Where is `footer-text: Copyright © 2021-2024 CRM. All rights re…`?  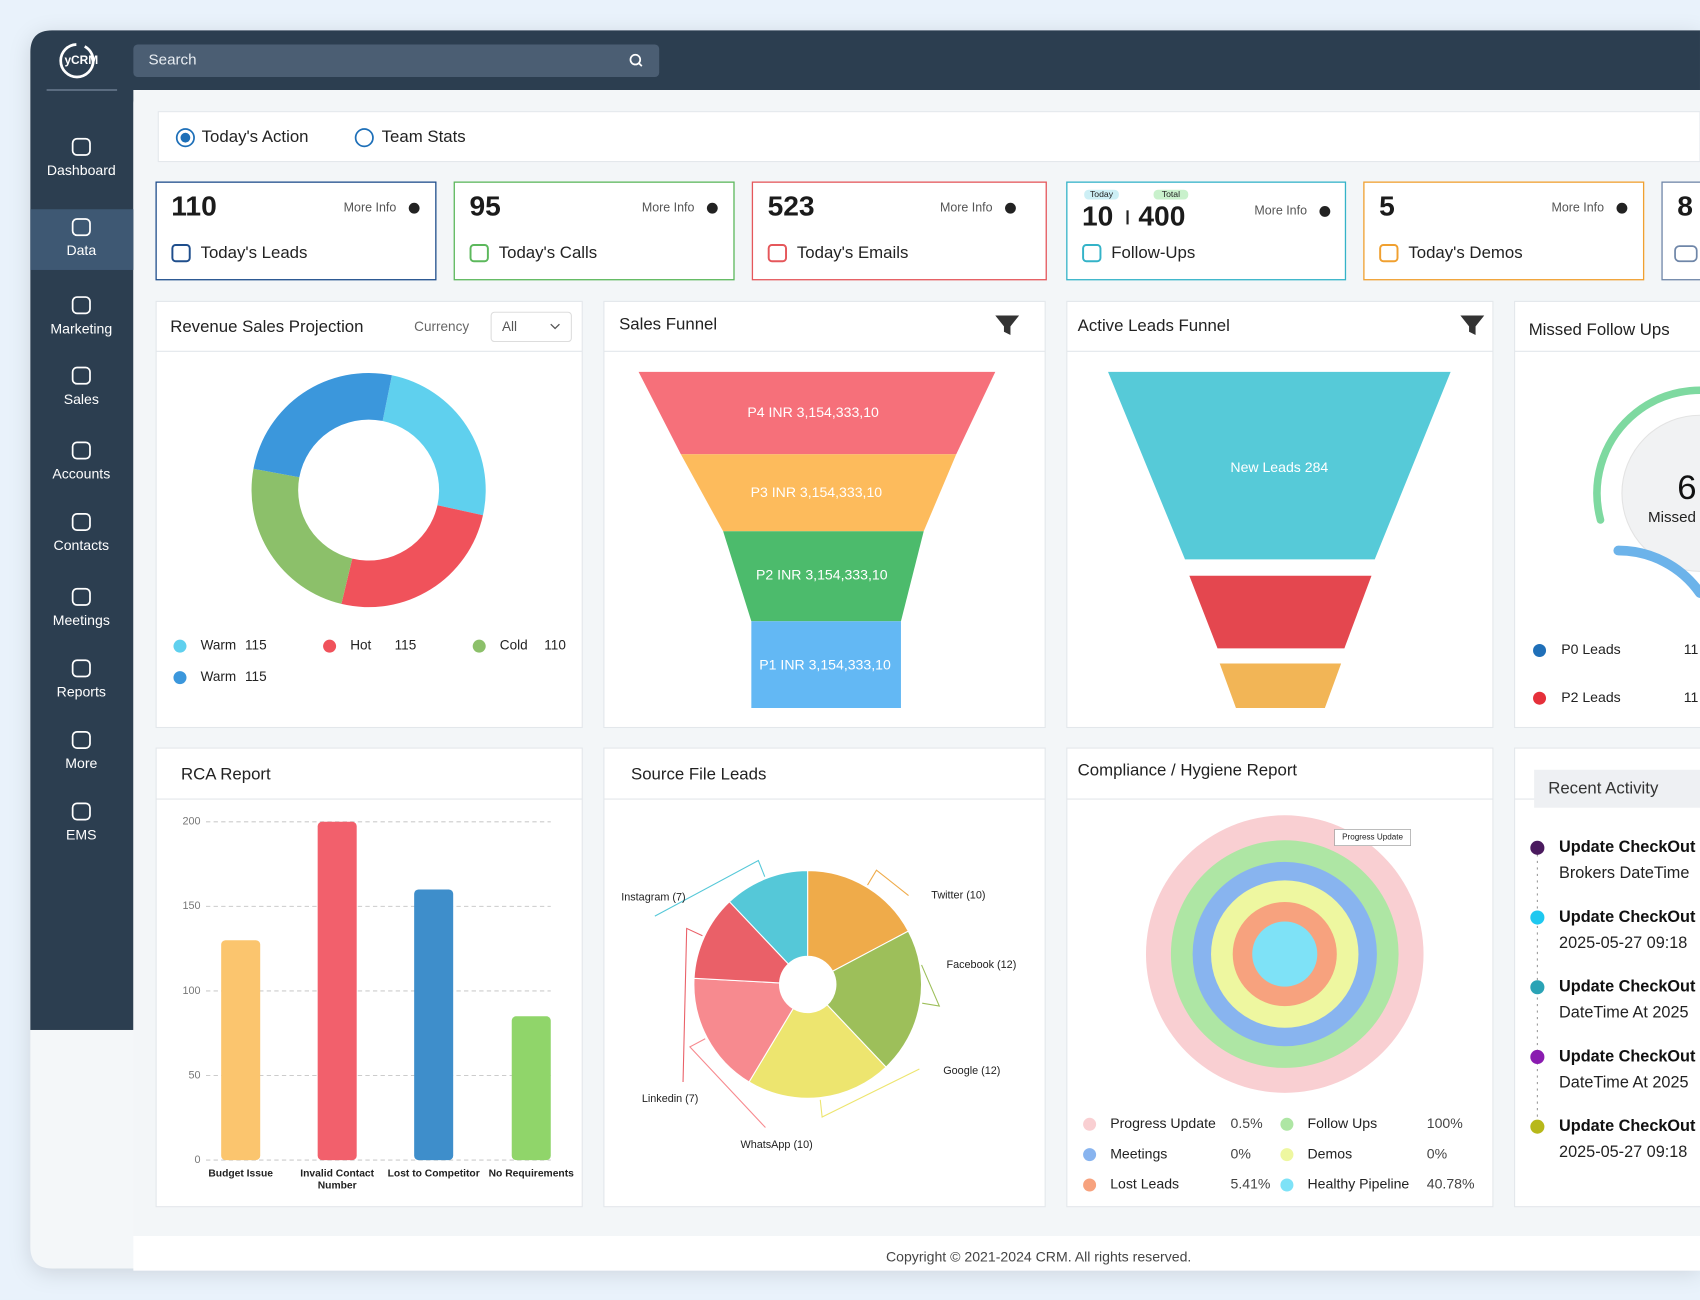
footer-text: Copyright © 2021-2024 CRM. All rights re… is located at coordinates (1038, 1256).